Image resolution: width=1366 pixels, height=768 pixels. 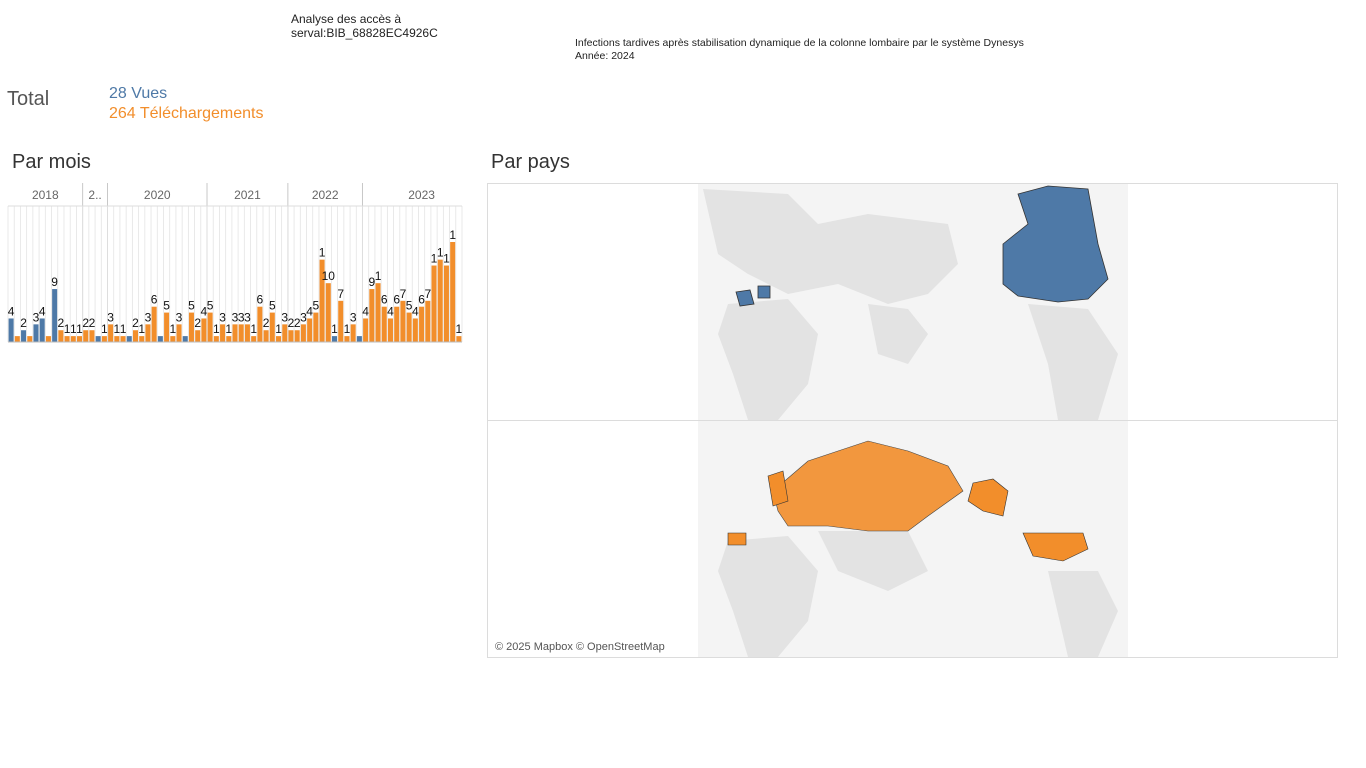 I want to click on usa-shape, so click(x=1055, y=547).